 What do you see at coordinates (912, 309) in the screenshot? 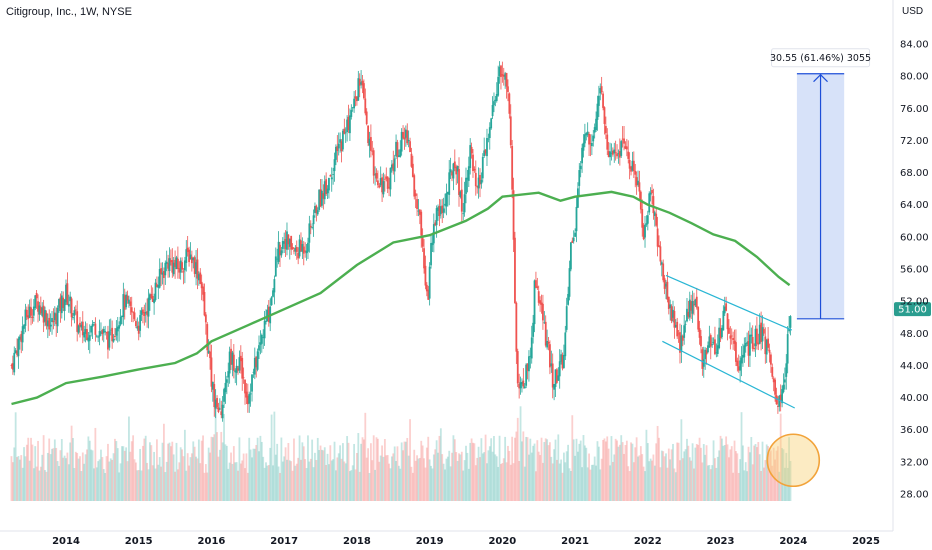
I see `last-price-tag` at bounding box center [912, 309].